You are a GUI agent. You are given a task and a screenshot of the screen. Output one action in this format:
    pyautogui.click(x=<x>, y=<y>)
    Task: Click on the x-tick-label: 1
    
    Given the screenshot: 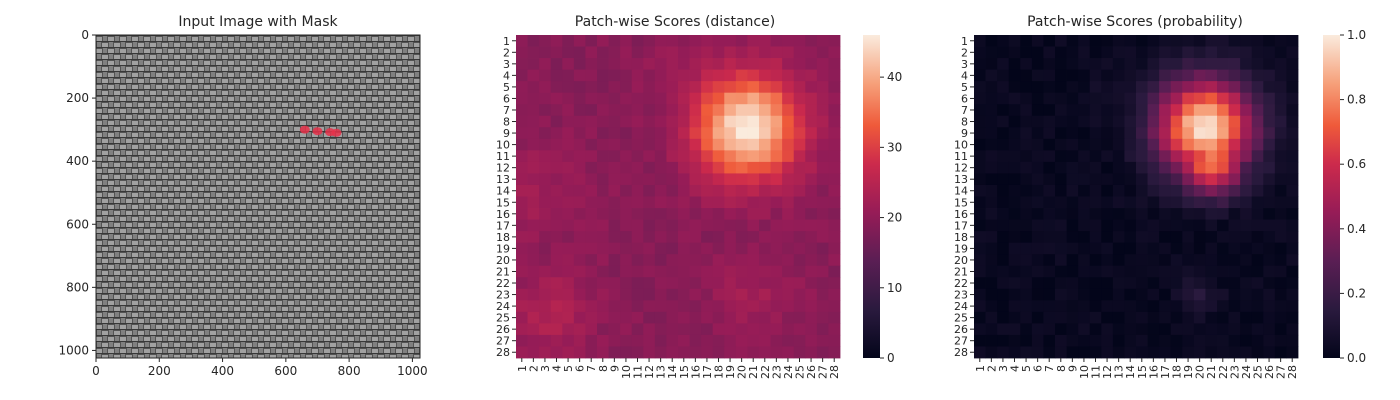 What is the action you would take?
    pyautogui.click(x=522, y=368)
    